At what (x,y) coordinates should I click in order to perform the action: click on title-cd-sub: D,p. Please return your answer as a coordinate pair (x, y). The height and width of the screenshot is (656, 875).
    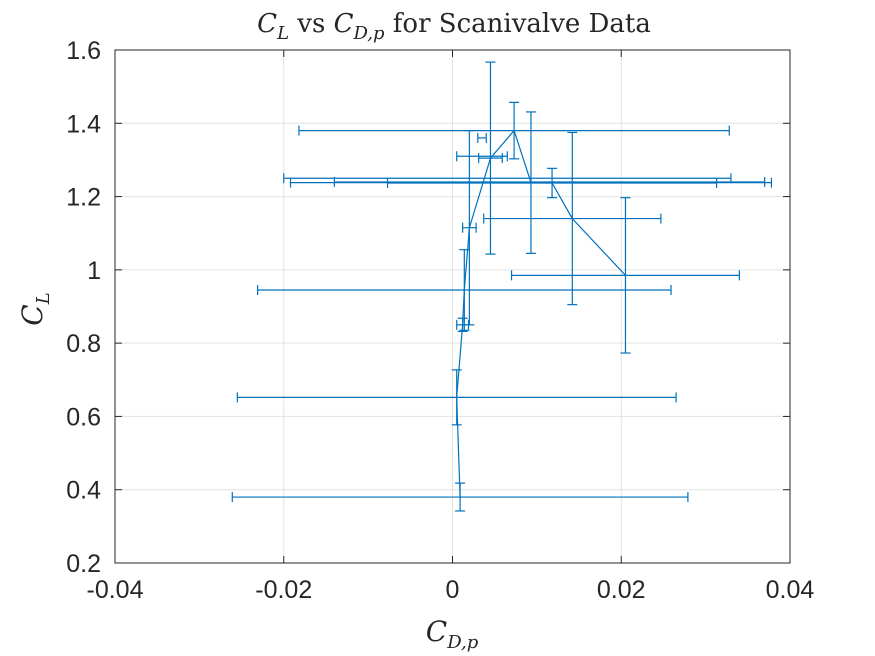
    Looking at the image, I should click on (368, 33).